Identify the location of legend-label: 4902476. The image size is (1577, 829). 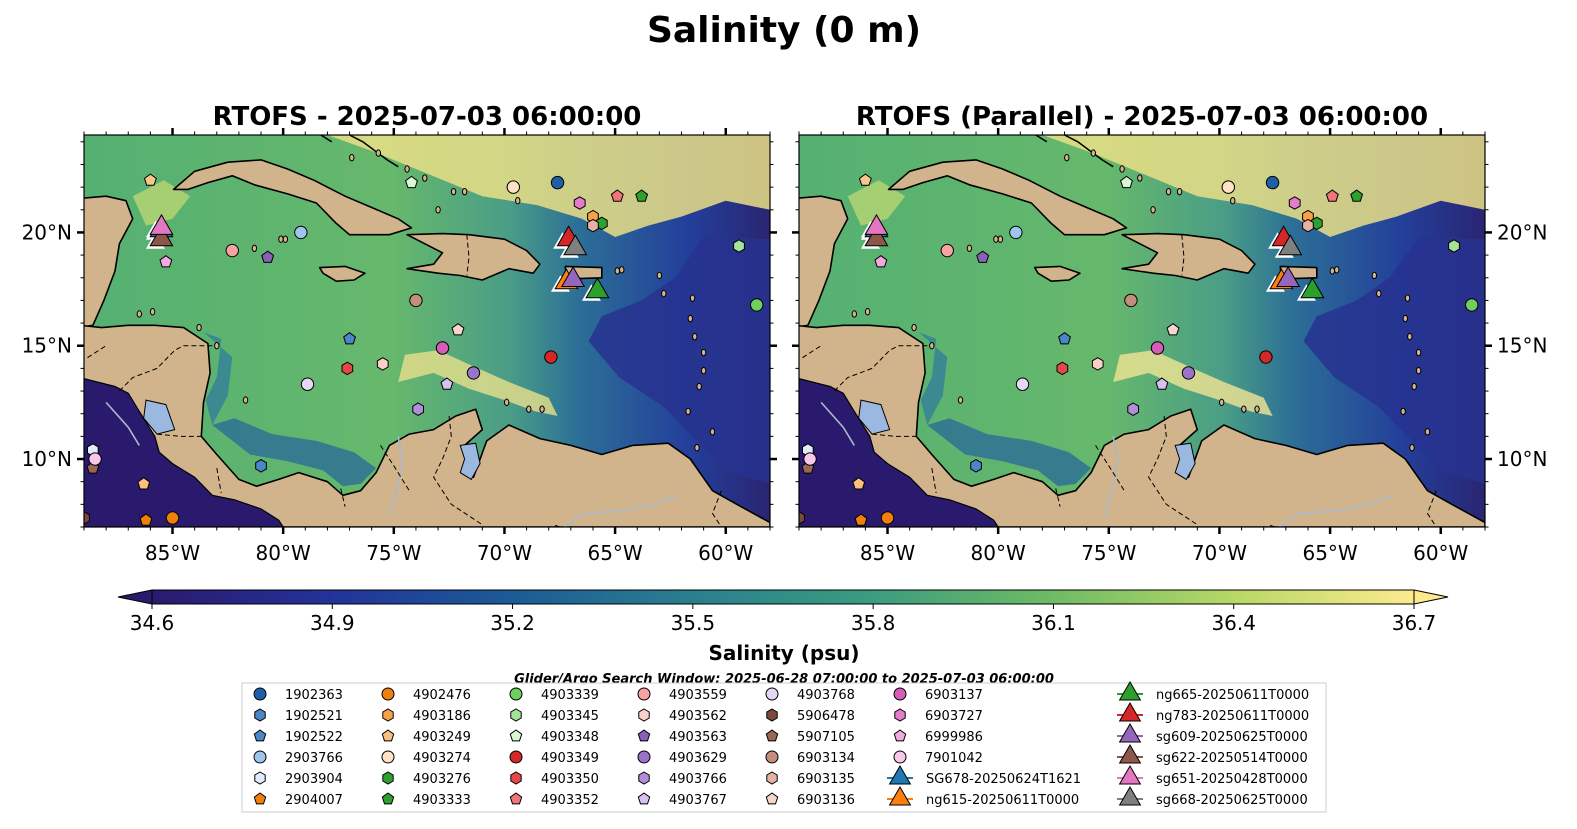
(442, 695).